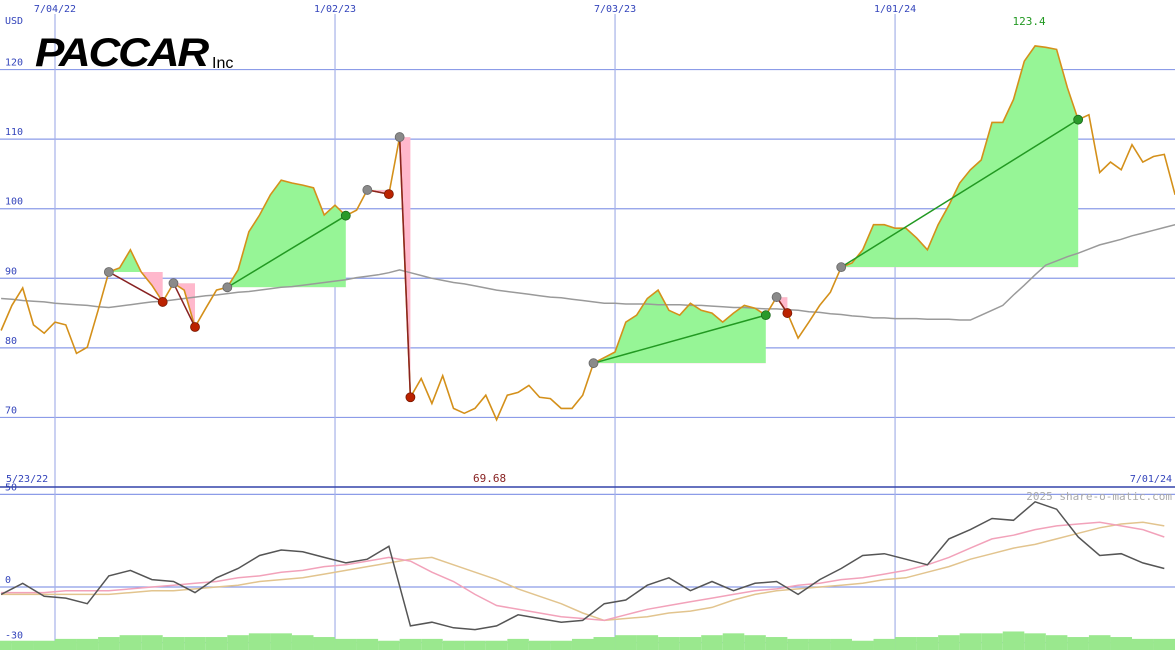 This screenshot has width=1175, height=650. What do you see at coordinates (615, 9) in the screenshot?
I see `x-tick-label: 7/03/23` at bounding box center [615, 9].